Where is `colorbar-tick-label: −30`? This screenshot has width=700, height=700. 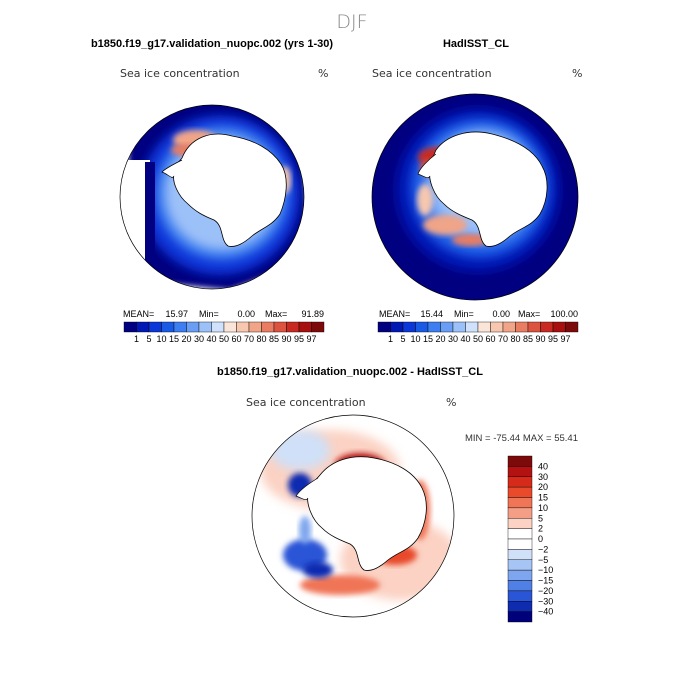
colorbar-tick-label: −30 is located at coordinates (545, 601).